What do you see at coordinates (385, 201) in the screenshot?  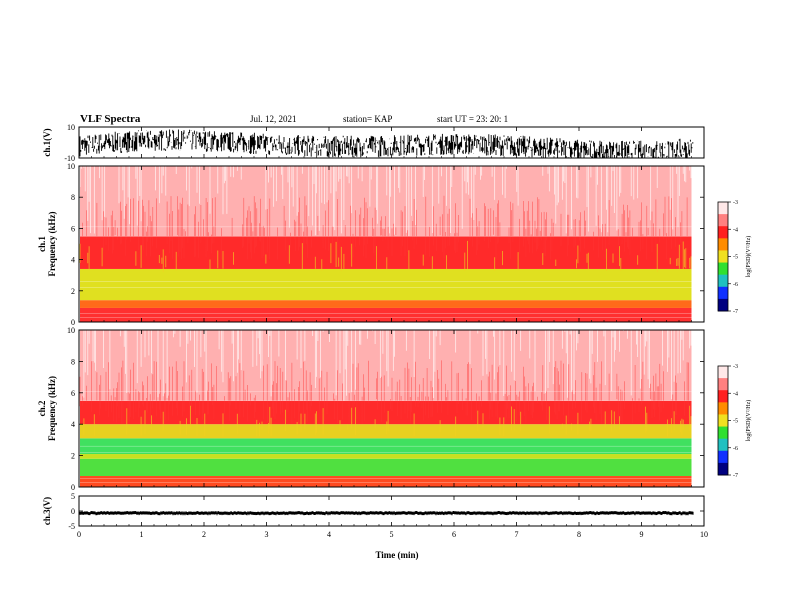 I see `ch1-spectrogram-noise-streaks` at bounding box center [385, 201].